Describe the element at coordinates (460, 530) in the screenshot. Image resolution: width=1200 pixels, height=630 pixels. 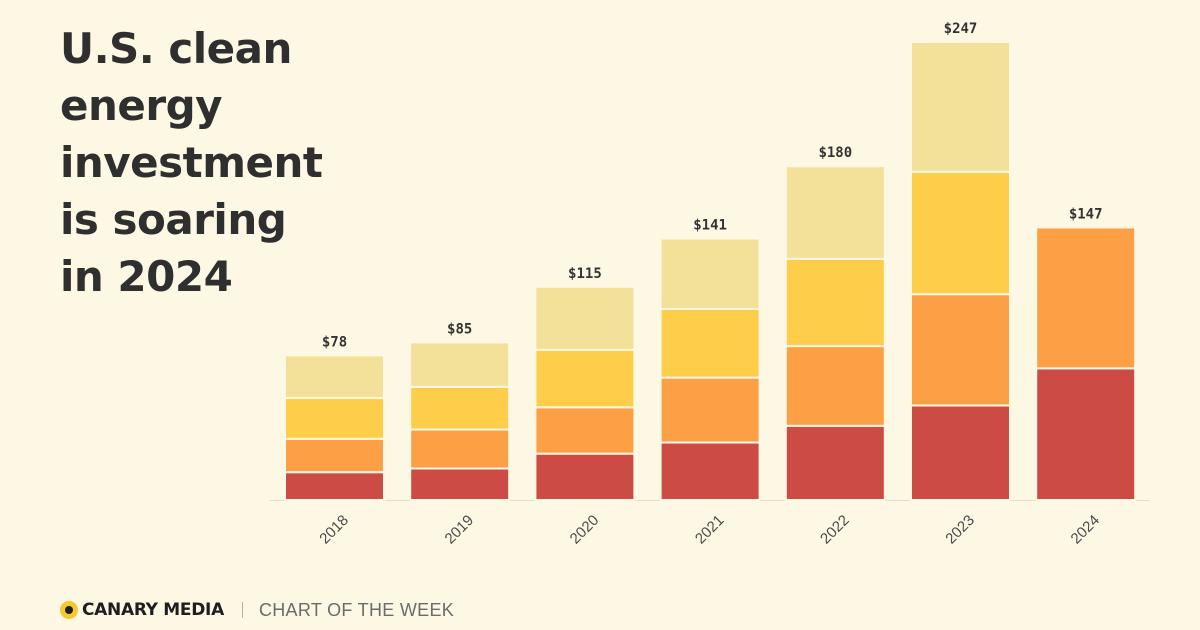
I see `x-tick-label: 2019` at that location.